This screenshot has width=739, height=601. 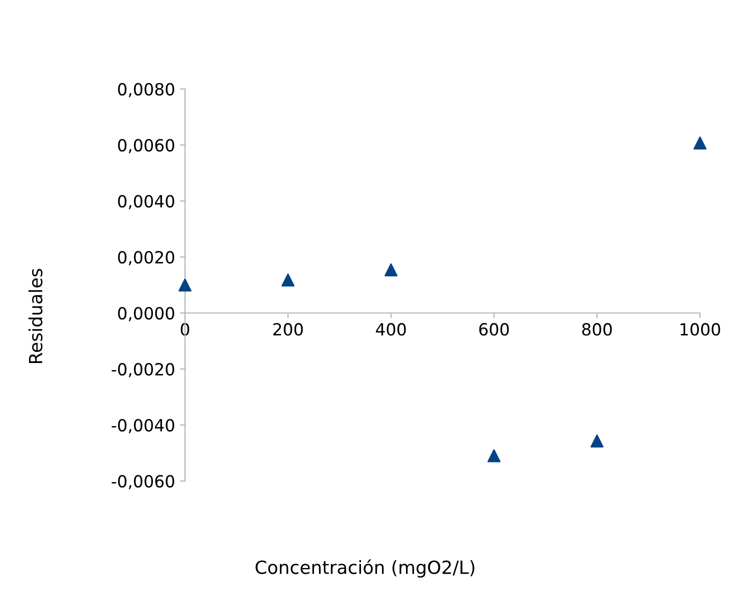 I want to click on y-tick-label: -0,0060, so click(x=143, y=482).